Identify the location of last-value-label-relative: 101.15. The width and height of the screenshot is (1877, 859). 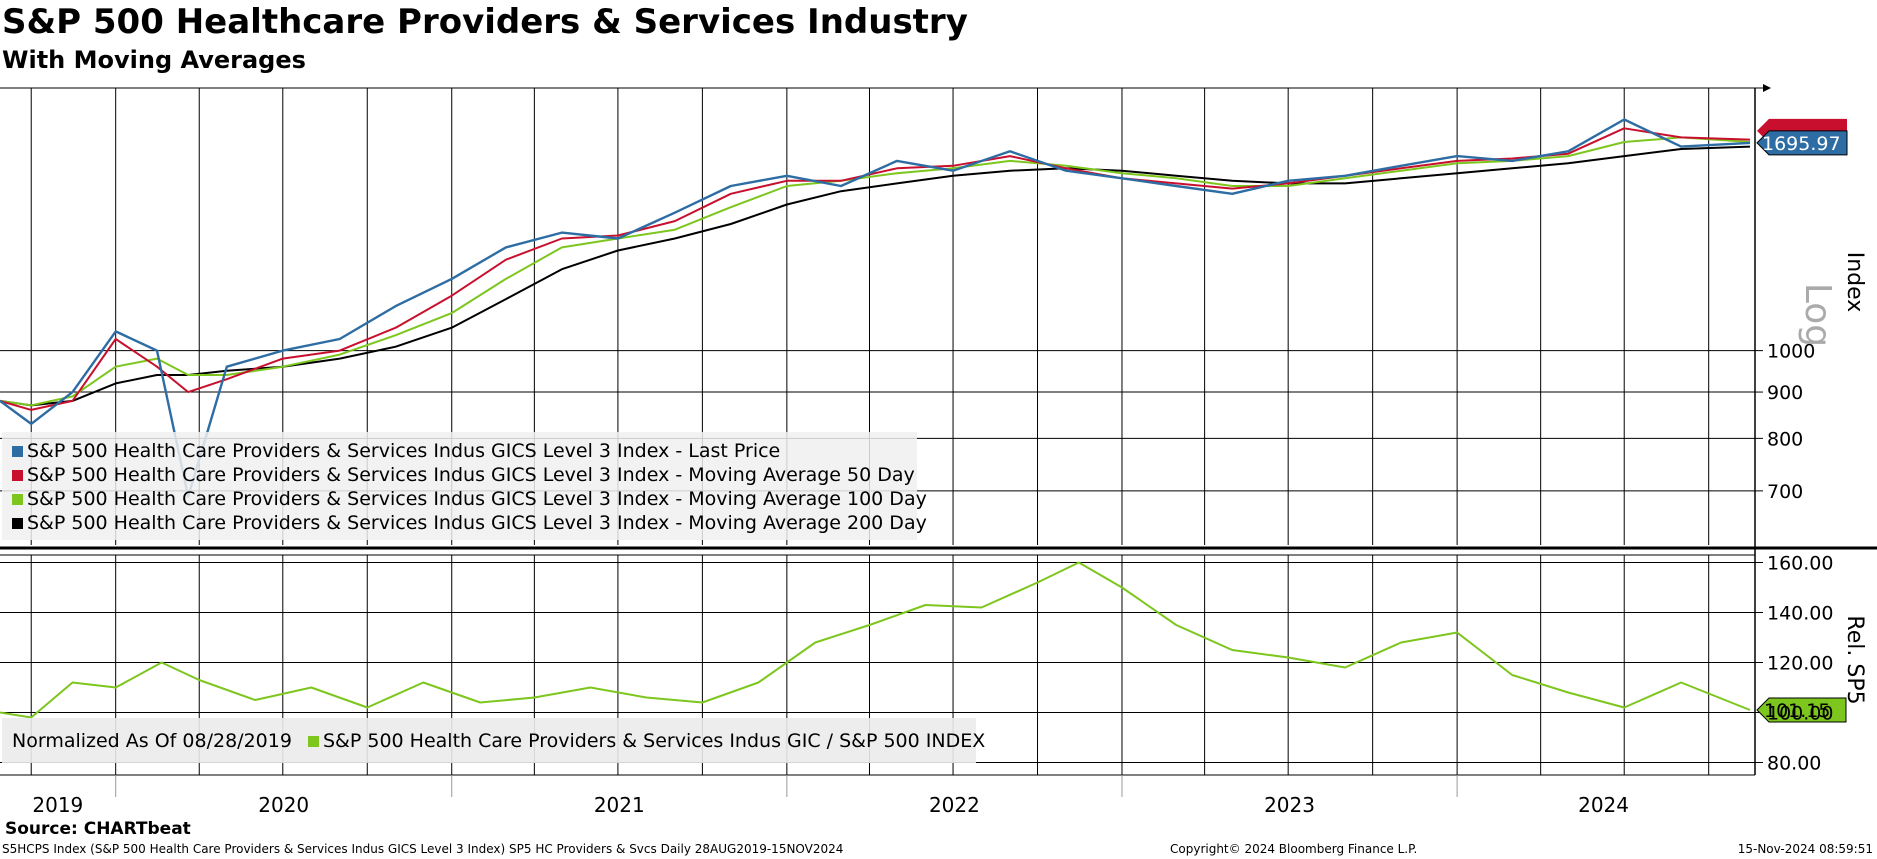
(1797, 711).